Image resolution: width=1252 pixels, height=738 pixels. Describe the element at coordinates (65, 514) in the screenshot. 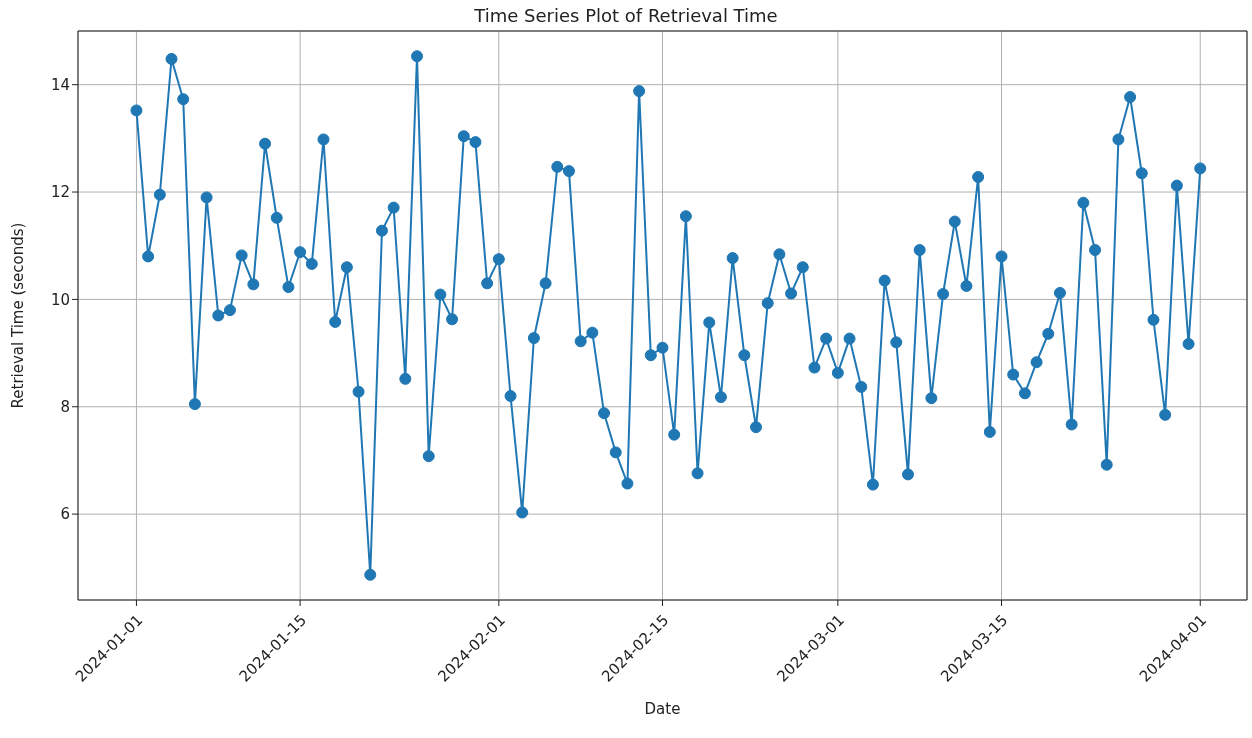

I see `y-tick-label: 6` at that location.